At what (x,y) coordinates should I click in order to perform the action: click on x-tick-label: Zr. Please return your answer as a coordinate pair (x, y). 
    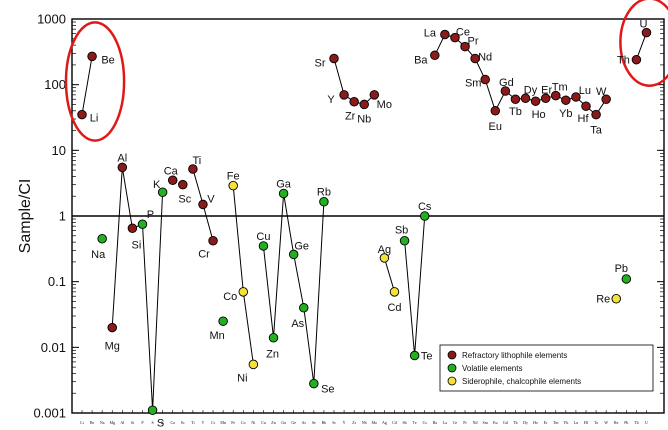
    Looking at the image, I should click on (354, 422).